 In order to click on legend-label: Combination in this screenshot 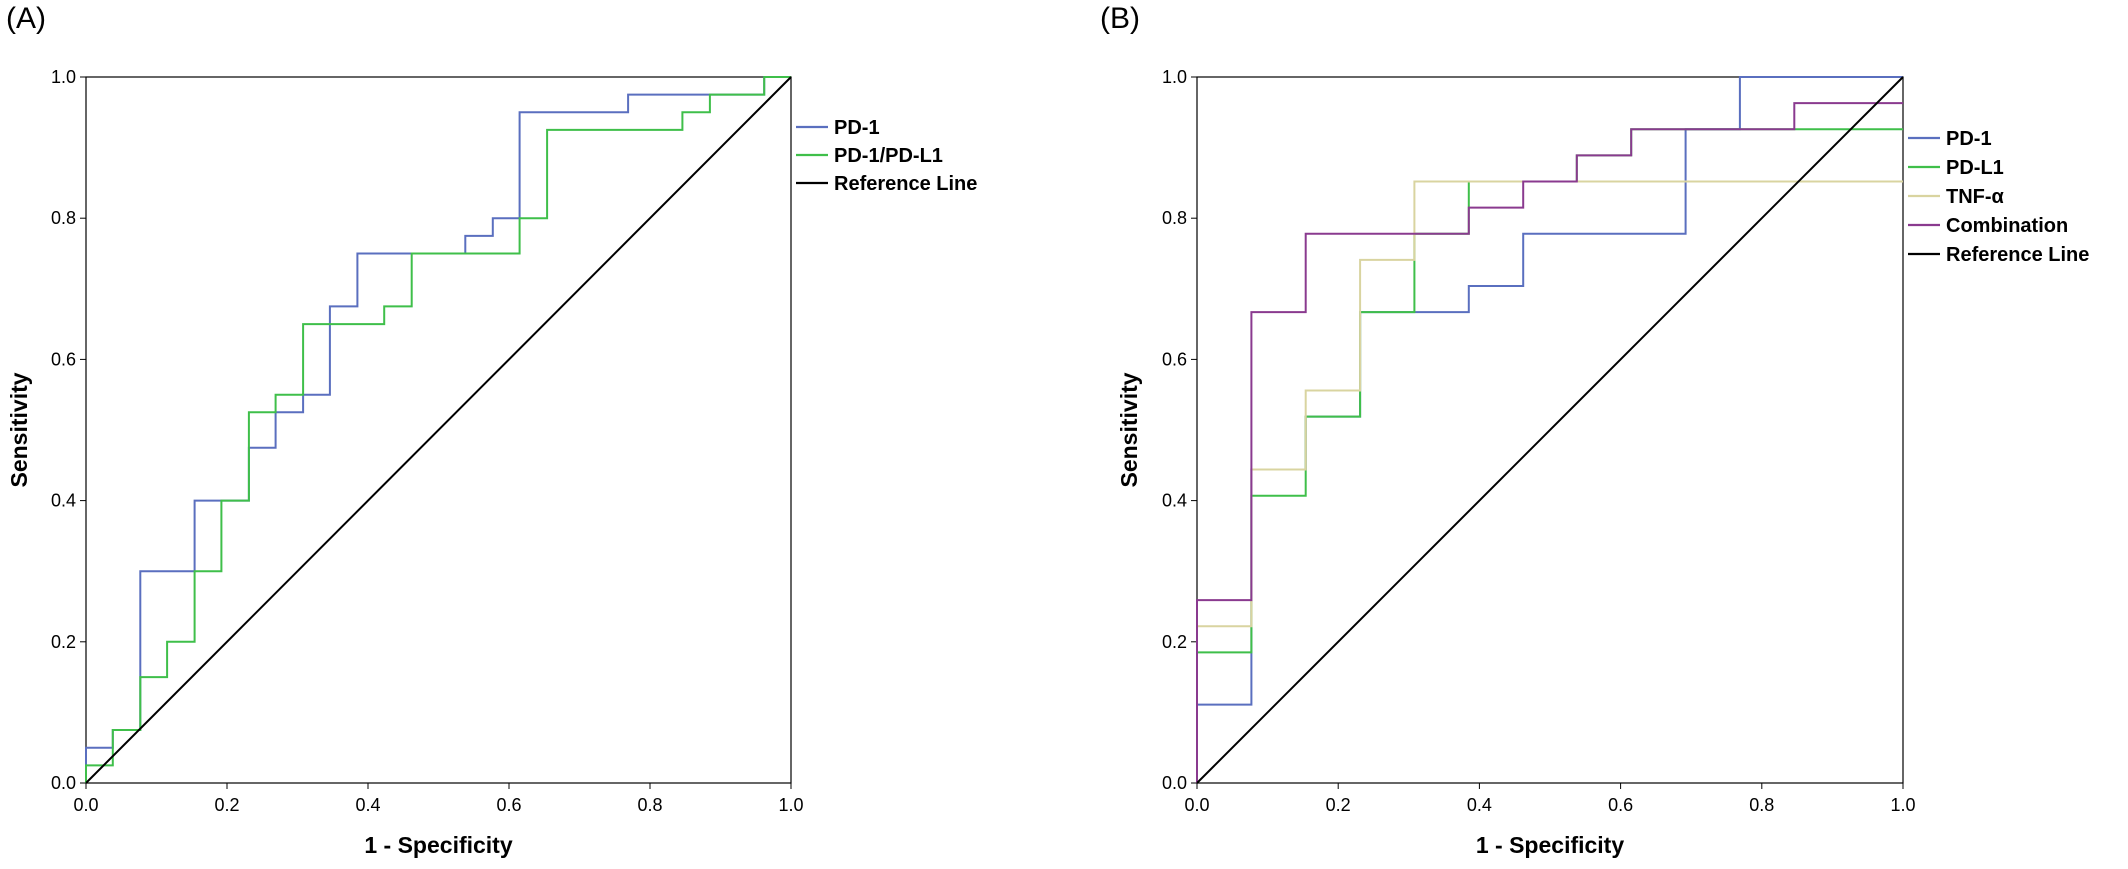, I will do `click(2007, 226)`.